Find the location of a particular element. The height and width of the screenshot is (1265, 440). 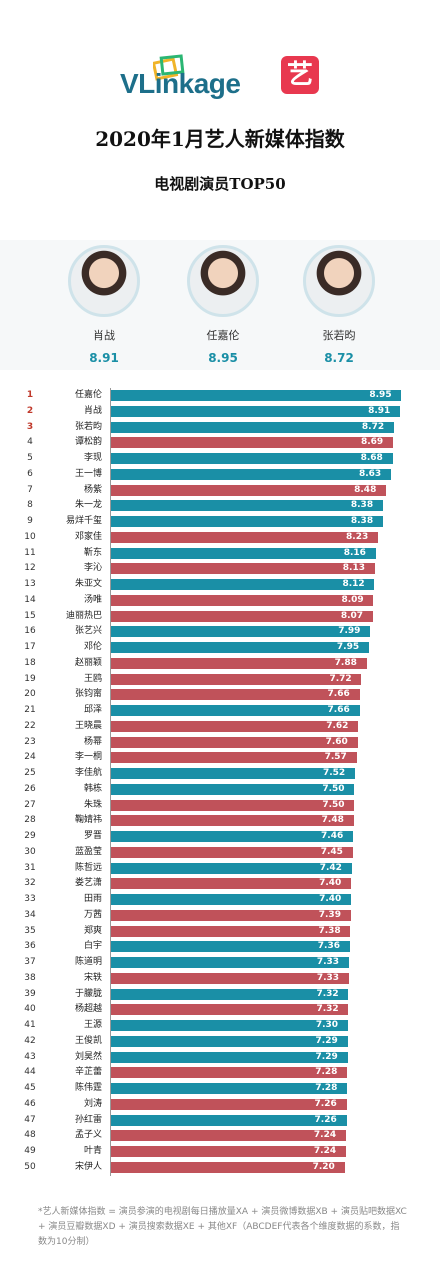

category-label: 李佳航 is located at coordinates (88, 773).